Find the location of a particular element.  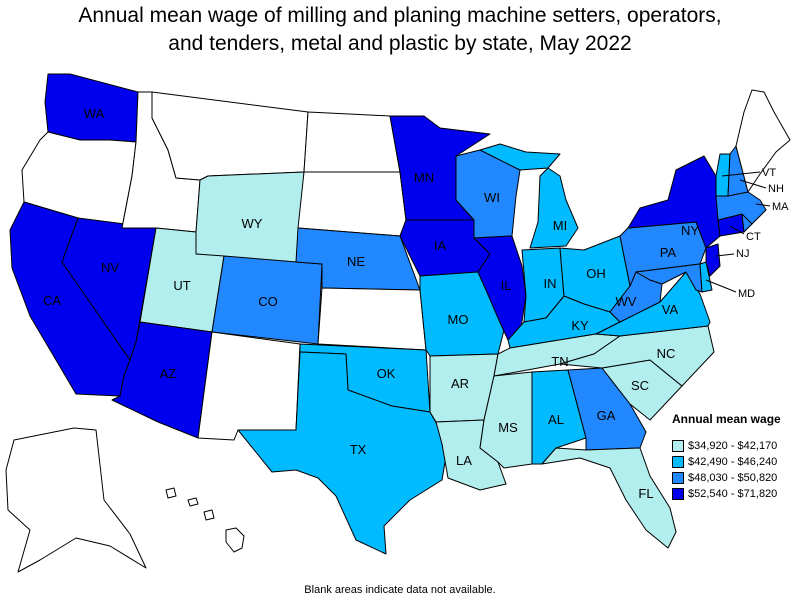

state-hi is located at coordinates (235, 540).